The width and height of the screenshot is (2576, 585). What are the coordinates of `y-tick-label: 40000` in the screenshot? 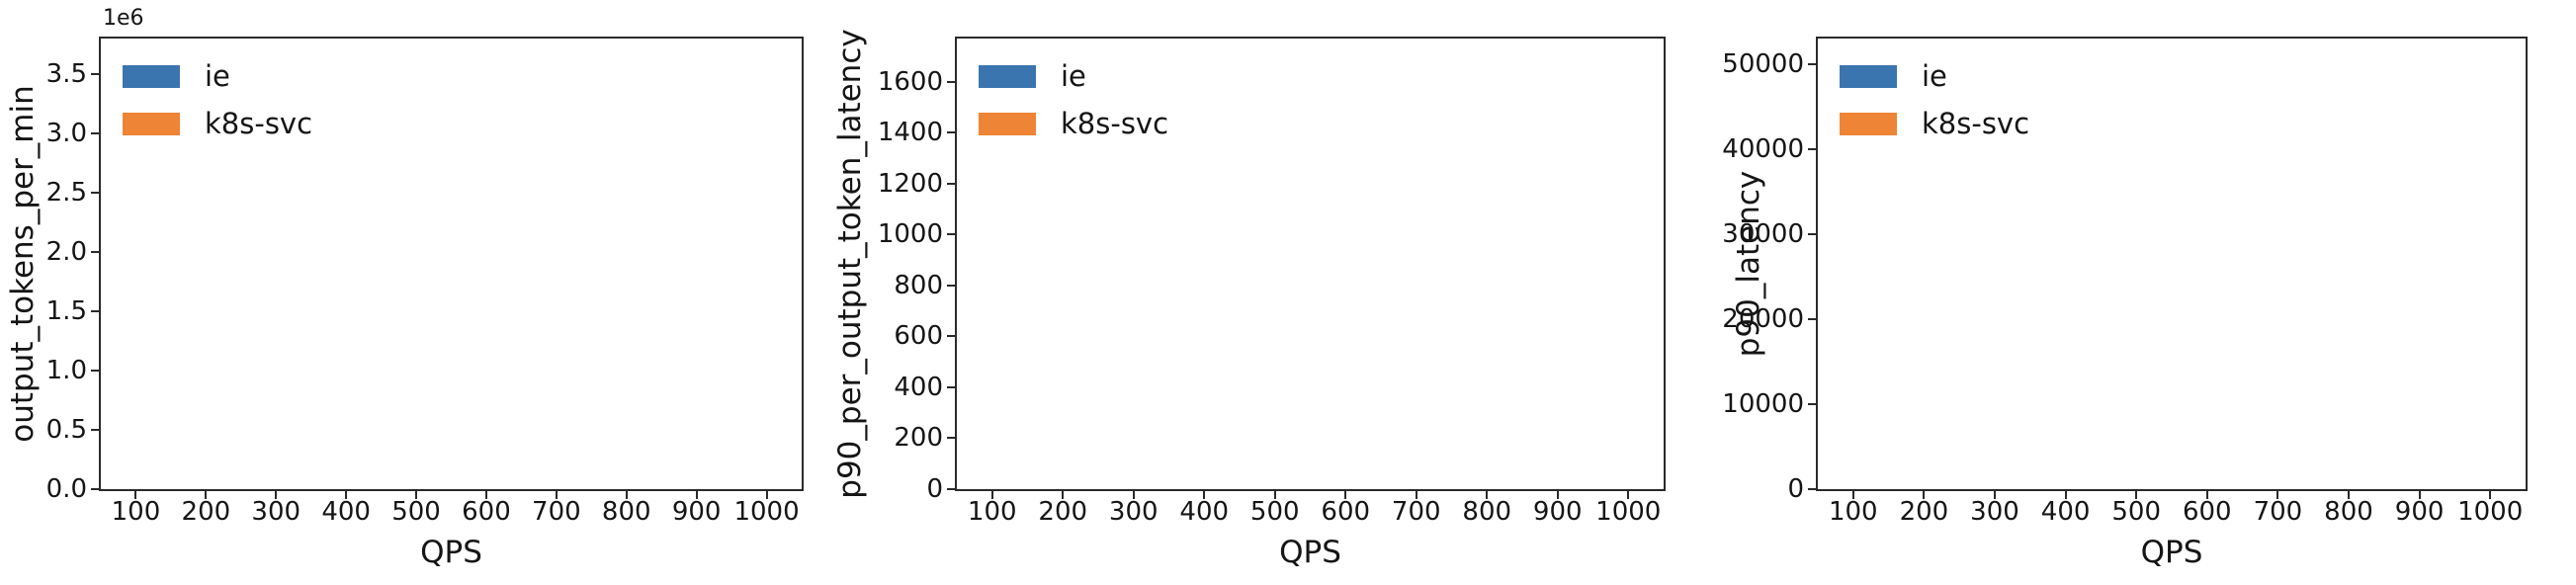 It's located at (1763, 148).